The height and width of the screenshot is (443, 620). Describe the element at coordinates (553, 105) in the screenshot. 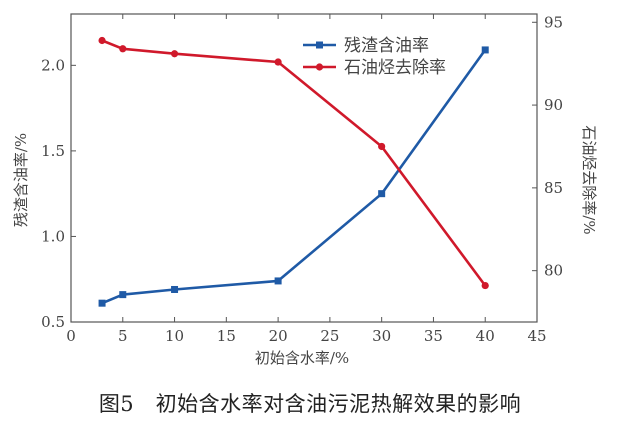

I see `y-right-tick-label: 90` at that location.